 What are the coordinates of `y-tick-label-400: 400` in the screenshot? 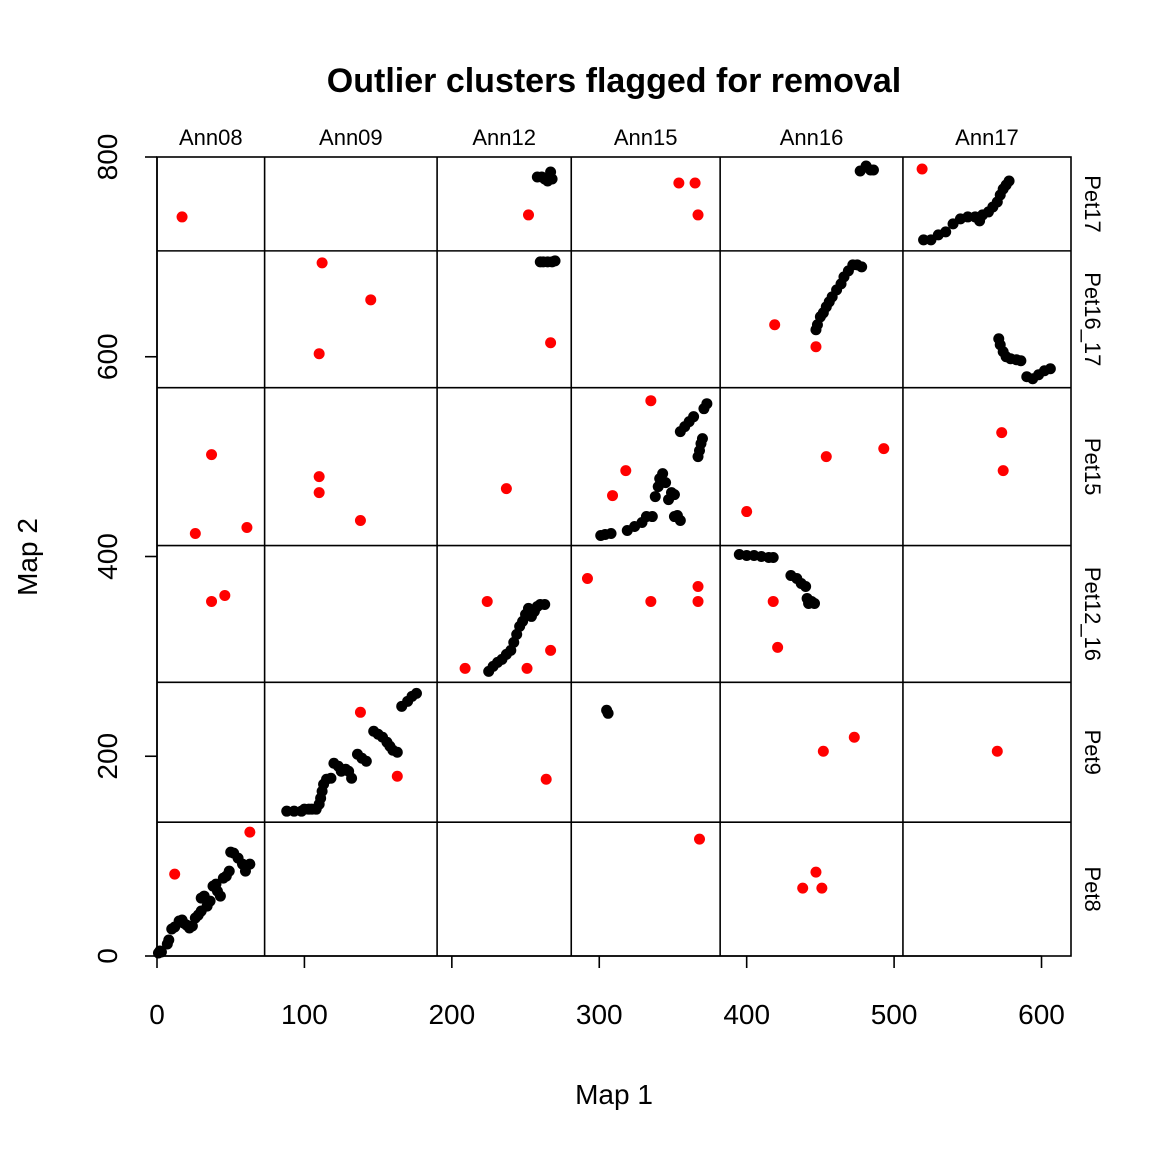 It's located at (107, 556).